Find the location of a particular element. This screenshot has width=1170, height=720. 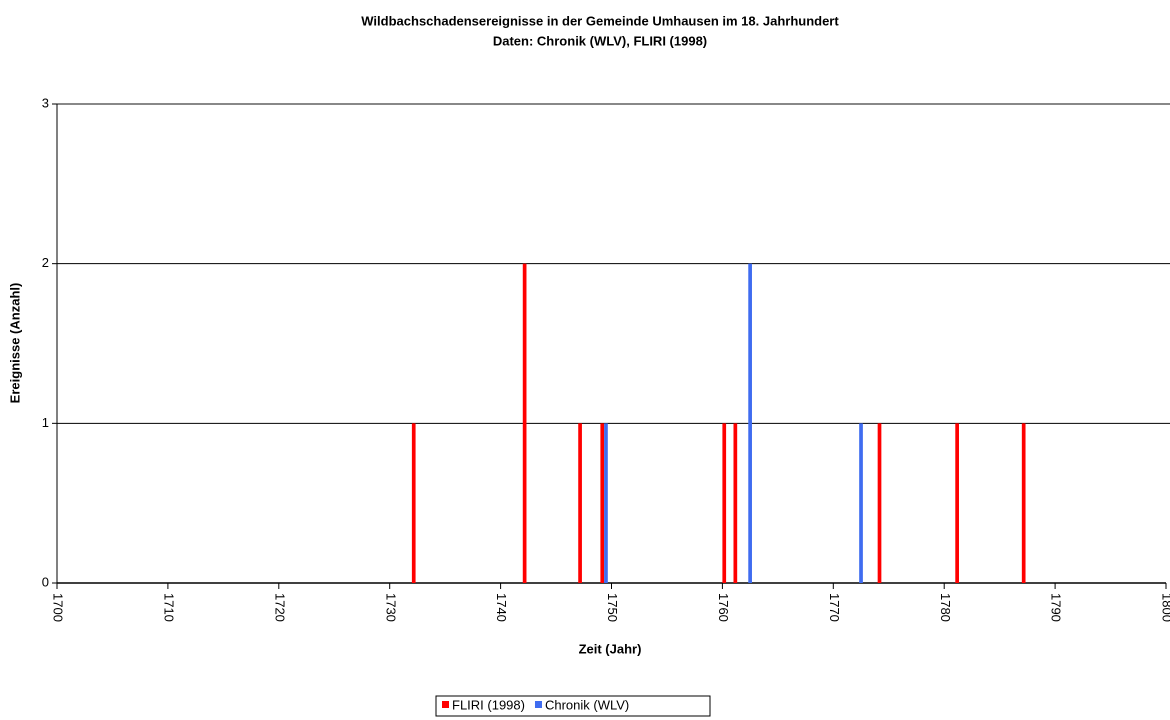

x-tick-label: 1720 is located at coordinates (279, 607).